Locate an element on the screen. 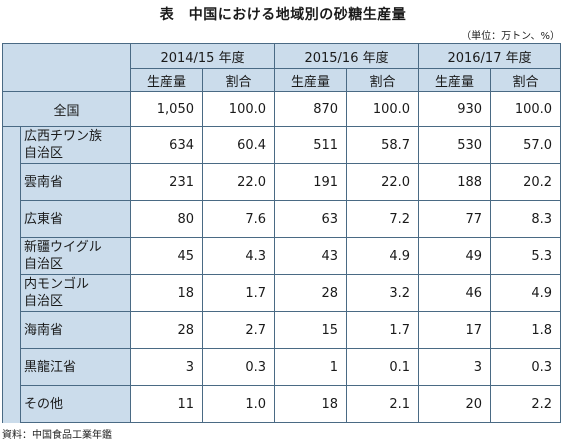  table-cell: 530 is located at coordinates (455, 145).